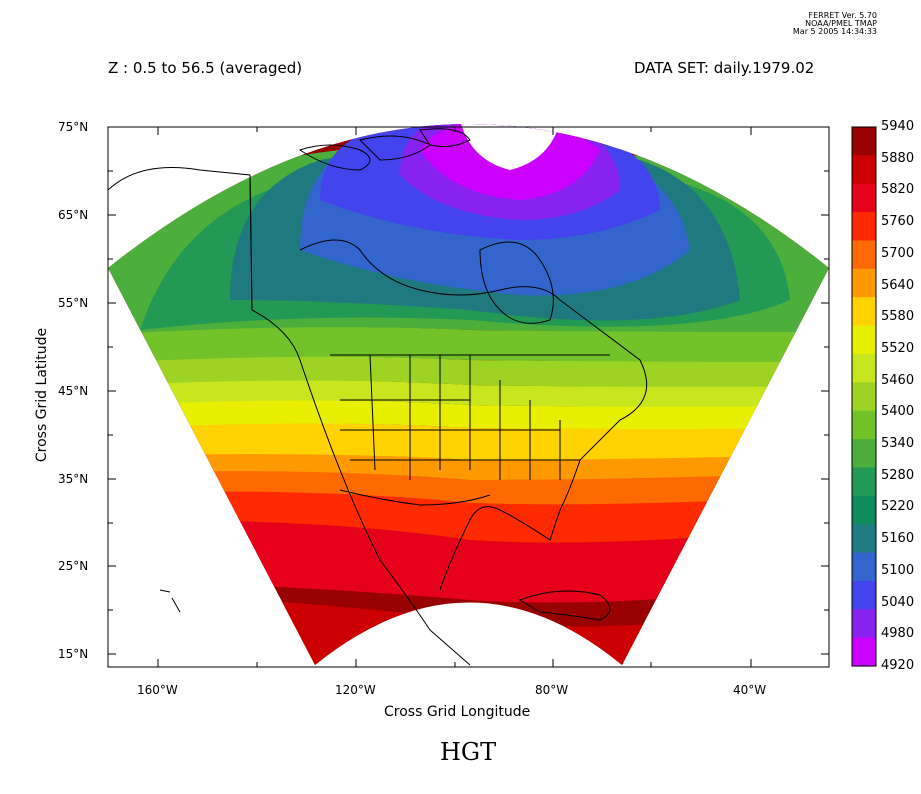  What do you see at coordinates (898, 348) in the screenshot?
I see `colorbar-label: 5520` at bounding box center [898, 348].